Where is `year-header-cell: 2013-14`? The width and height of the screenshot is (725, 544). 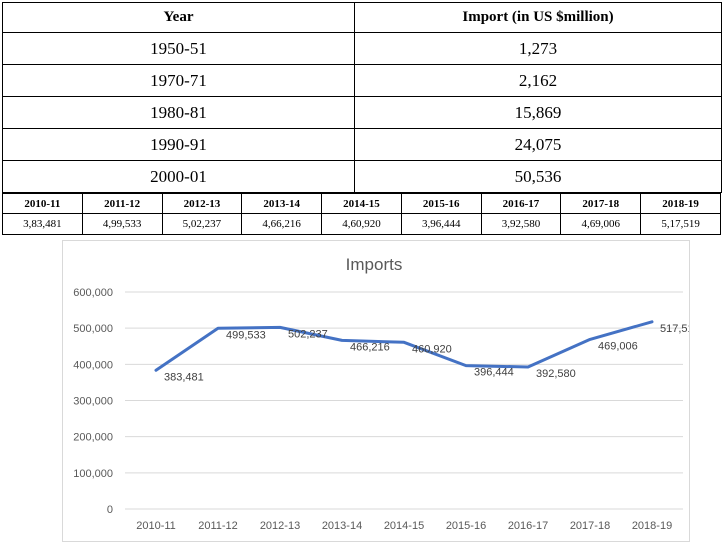 year-header-cell: 2013-14 is located at coordinates (282, 203).